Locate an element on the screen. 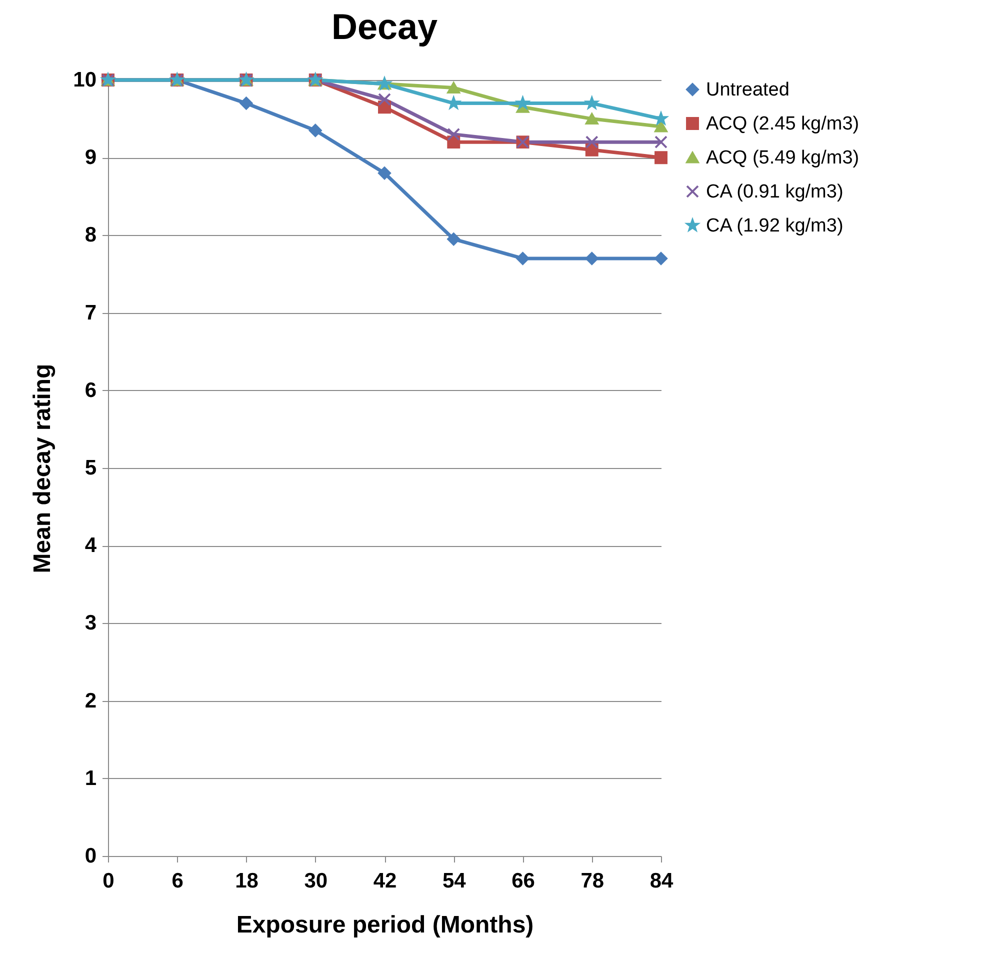 The image size is (998, 974). x-tick-label: 78 is located at coordinates (592, 881).